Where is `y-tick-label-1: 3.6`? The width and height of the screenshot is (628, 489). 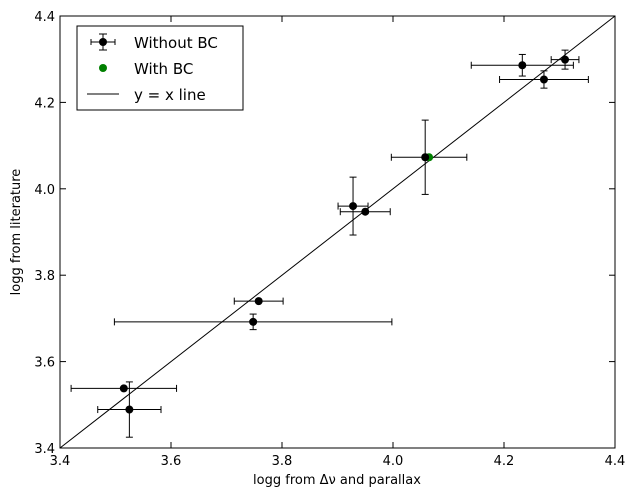
y-tick-label-1: 3.6 is located at coordinates (44, 363).